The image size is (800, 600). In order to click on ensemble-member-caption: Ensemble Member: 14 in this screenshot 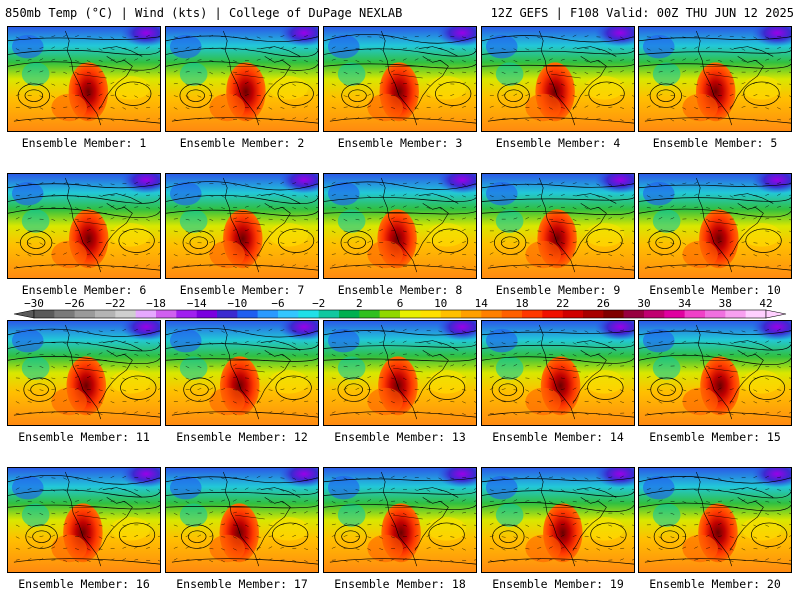, I will do `click(558, 437)`.